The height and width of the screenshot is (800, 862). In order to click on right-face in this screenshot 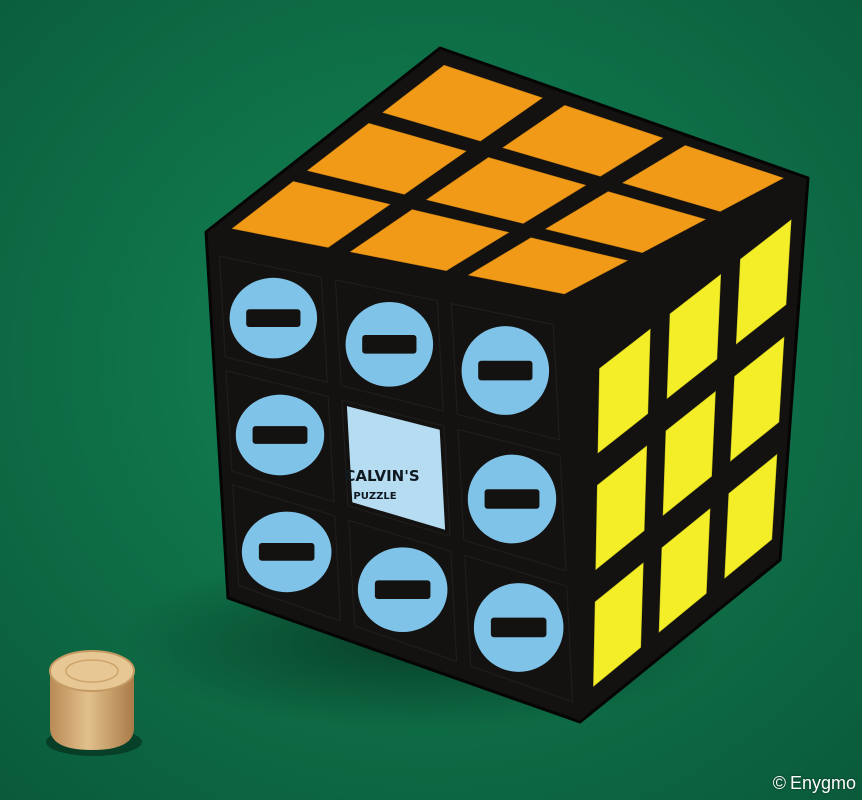, I will do `click(692, 453)`.